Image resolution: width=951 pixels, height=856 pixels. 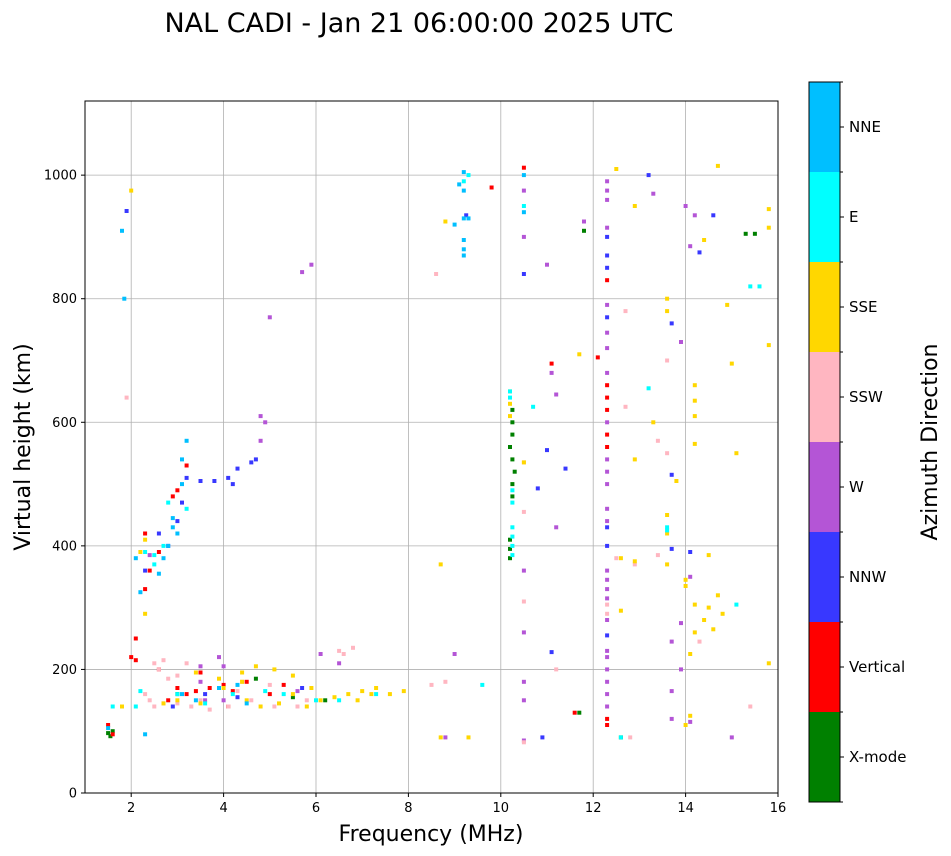 I want to click on colorbar-tick-label: E, so click(x=853, y=217).